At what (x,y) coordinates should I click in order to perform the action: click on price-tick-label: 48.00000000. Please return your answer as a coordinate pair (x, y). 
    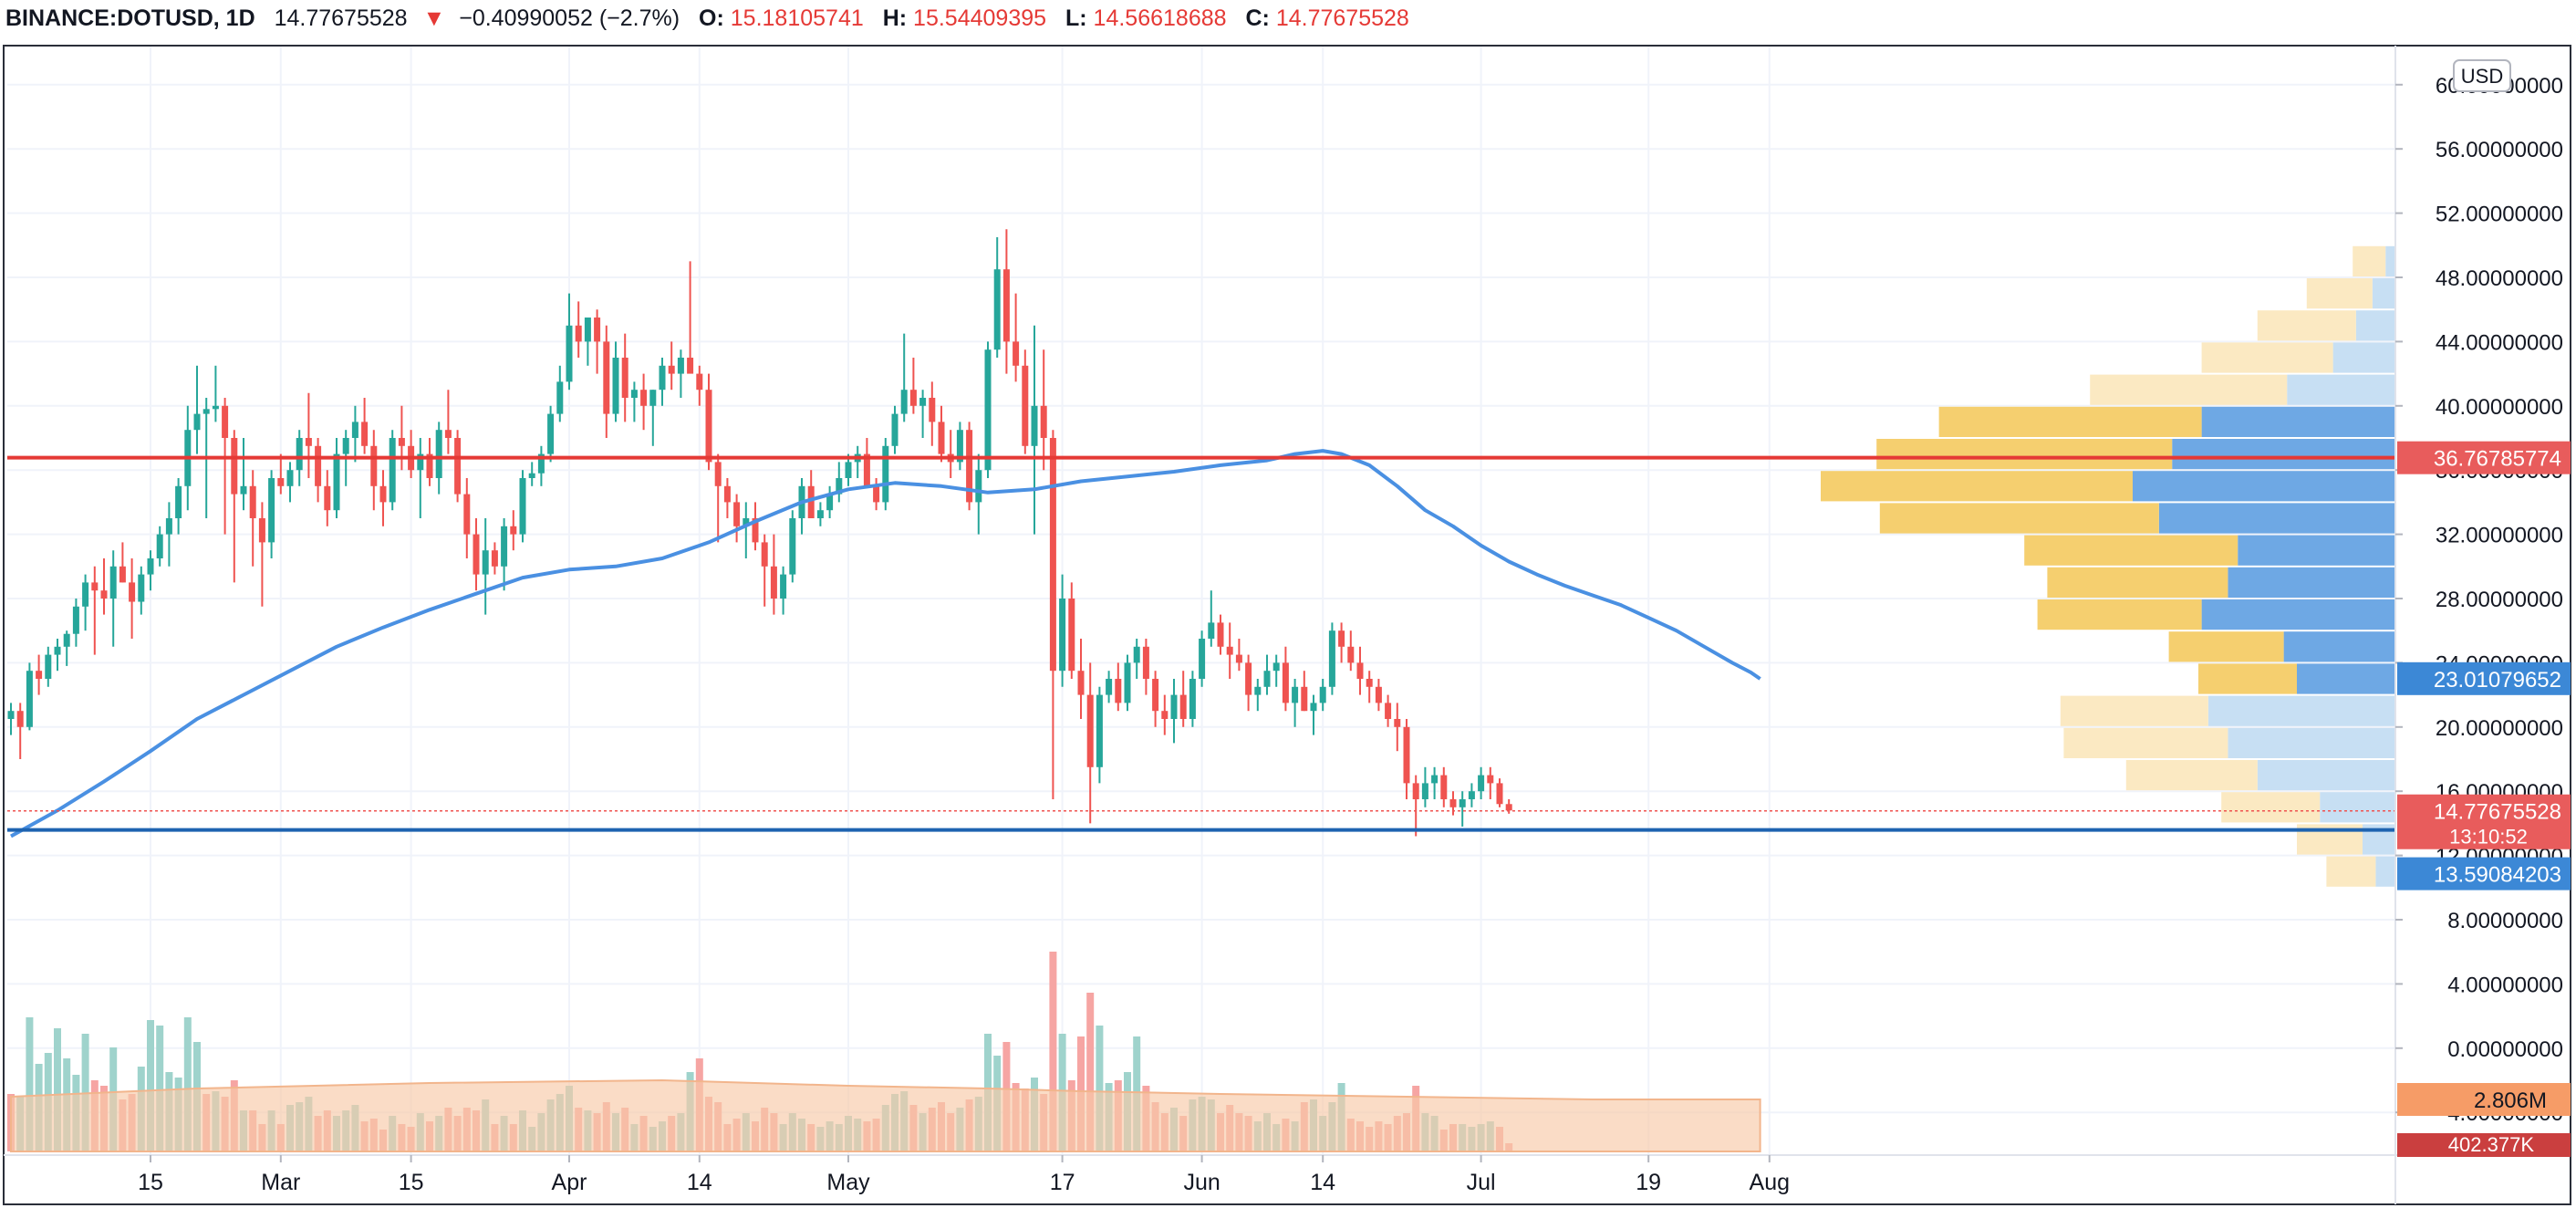
    Looking at the image, I should click on (2499, 278).